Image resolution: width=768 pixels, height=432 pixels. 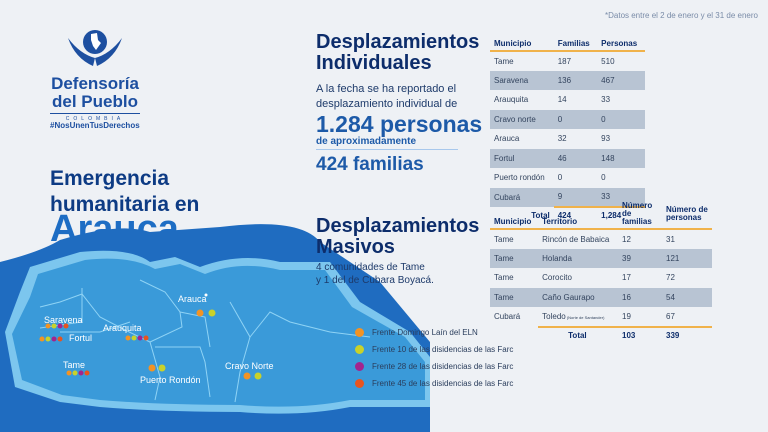 I want to click on logo: Defensoría del Pueblo COLOMBIA, so click(x=95, y=75).